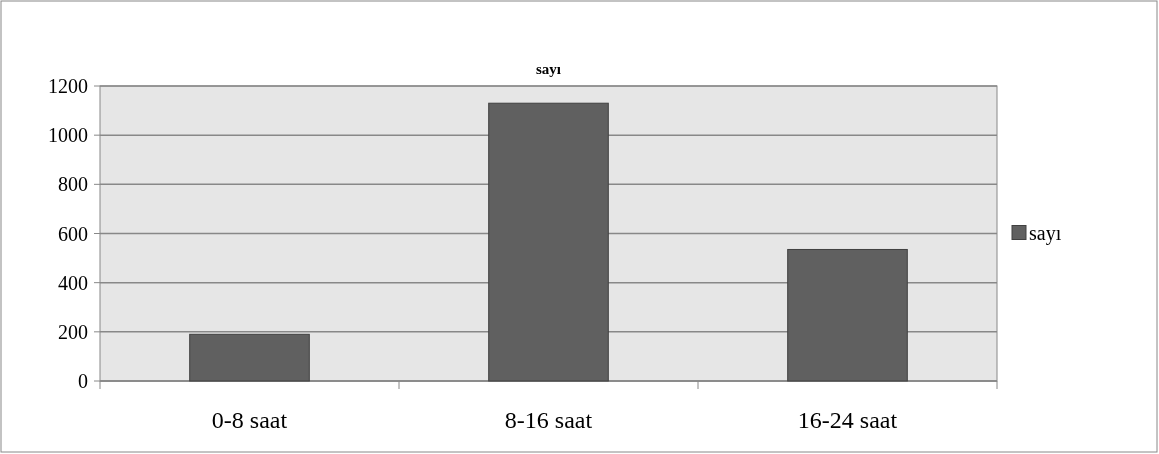  Describe the element at coordinates (68, 86) in the screenshot. I see `y-tick-label: 1200` at that location.